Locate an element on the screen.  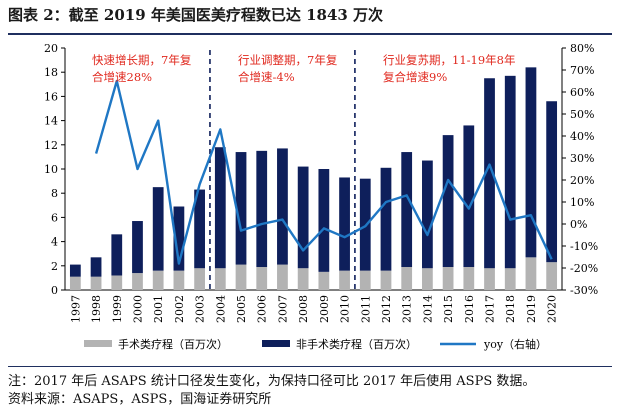
x-tick-label: 2013 is located at coordinates (407, 309).